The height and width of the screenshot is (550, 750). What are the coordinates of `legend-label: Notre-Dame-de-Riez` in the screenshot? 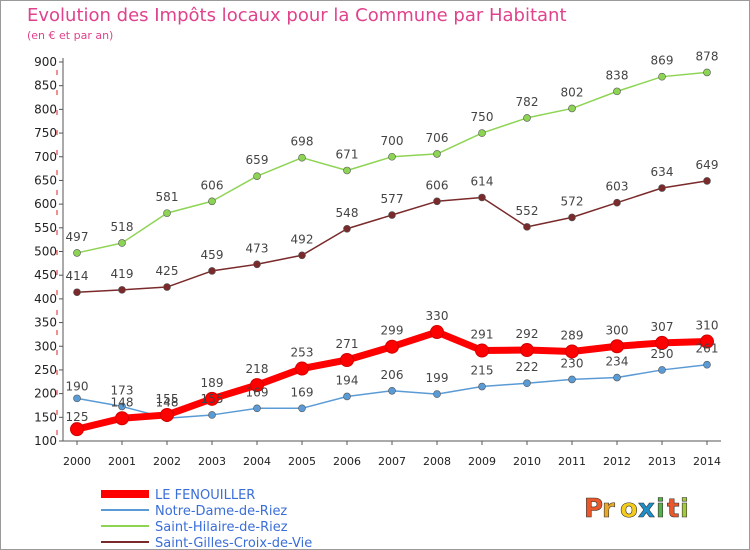 It's located at (221, 511).